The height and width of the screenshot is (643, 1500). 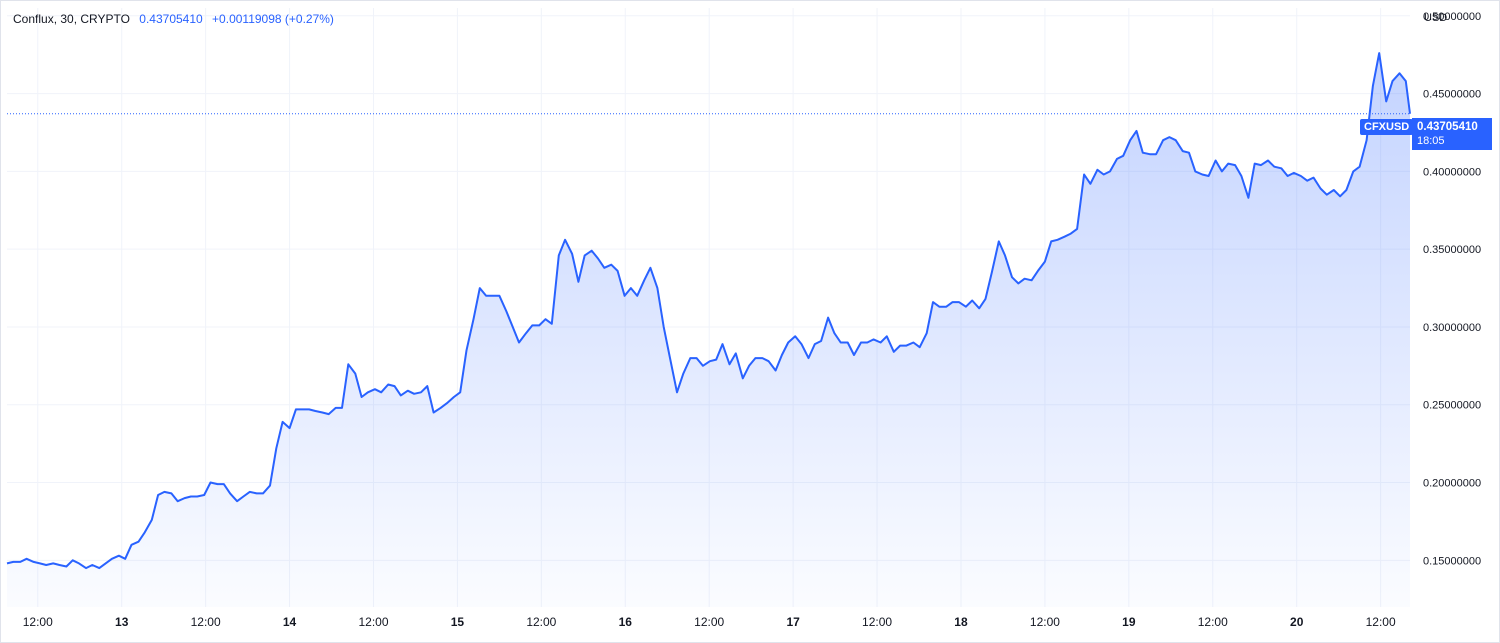 What do you see at coordinates (961, 622) in the screenshot?
I see `x-tick-label: 18` at bounding box center [961, 622].